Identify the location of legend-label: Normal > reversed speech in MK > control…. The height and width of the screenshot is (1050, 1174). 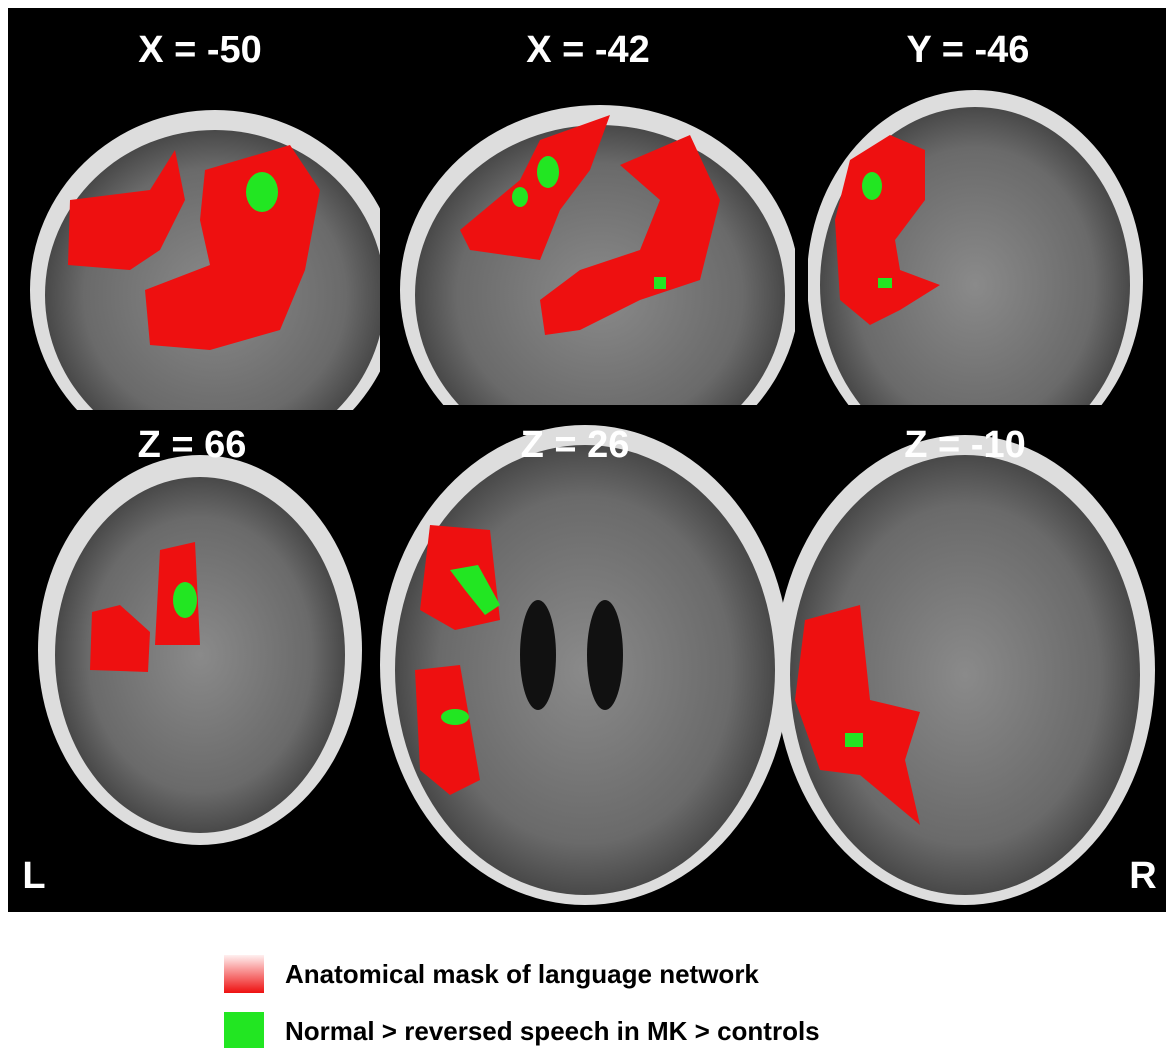
(552, 1031).